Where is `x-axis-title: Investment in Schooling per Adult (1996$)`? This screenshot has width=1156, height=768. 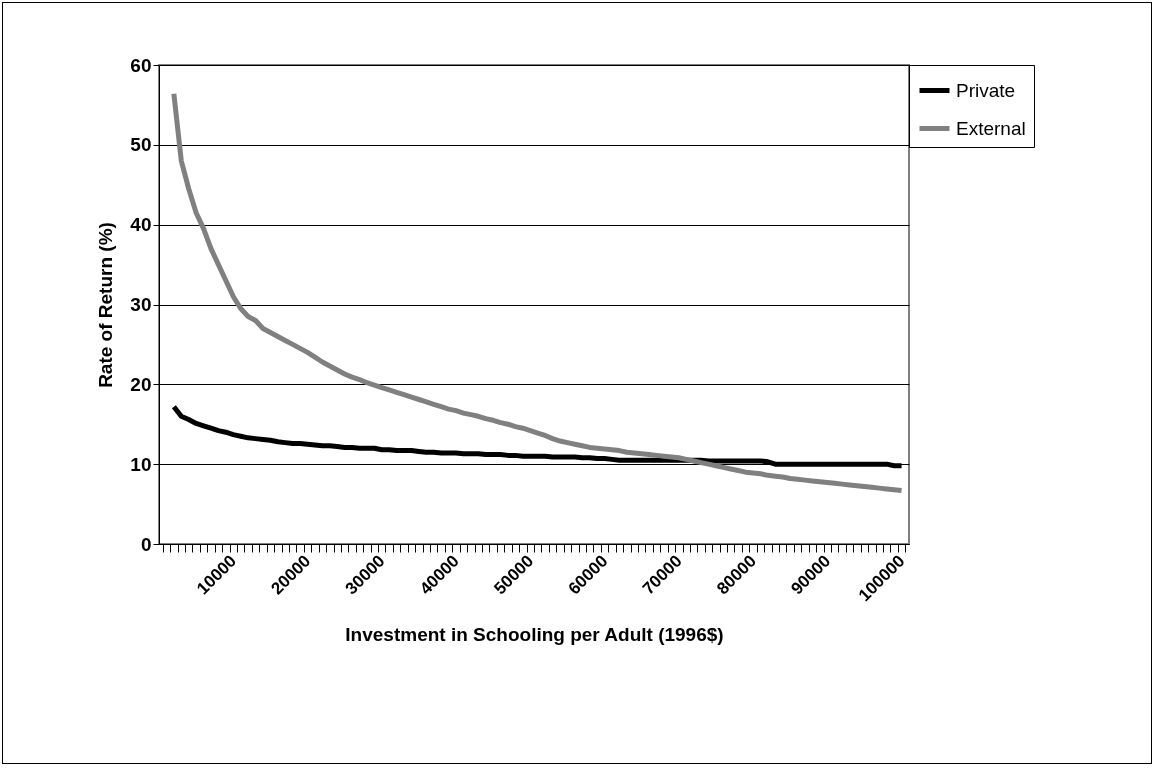
x-axis-title: Investment in Schooling per Adult (1996$) is located at coordinates (534, 635).